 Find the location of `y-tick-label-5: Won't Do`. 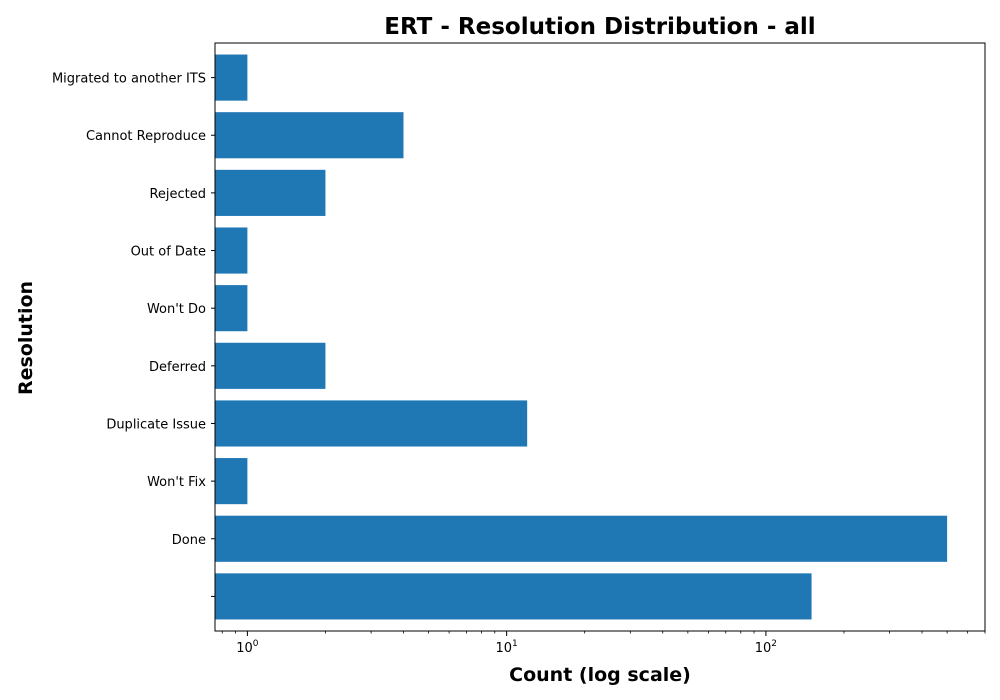

y-tick-label-5: Won't Do is located at coordinates (176, 309).